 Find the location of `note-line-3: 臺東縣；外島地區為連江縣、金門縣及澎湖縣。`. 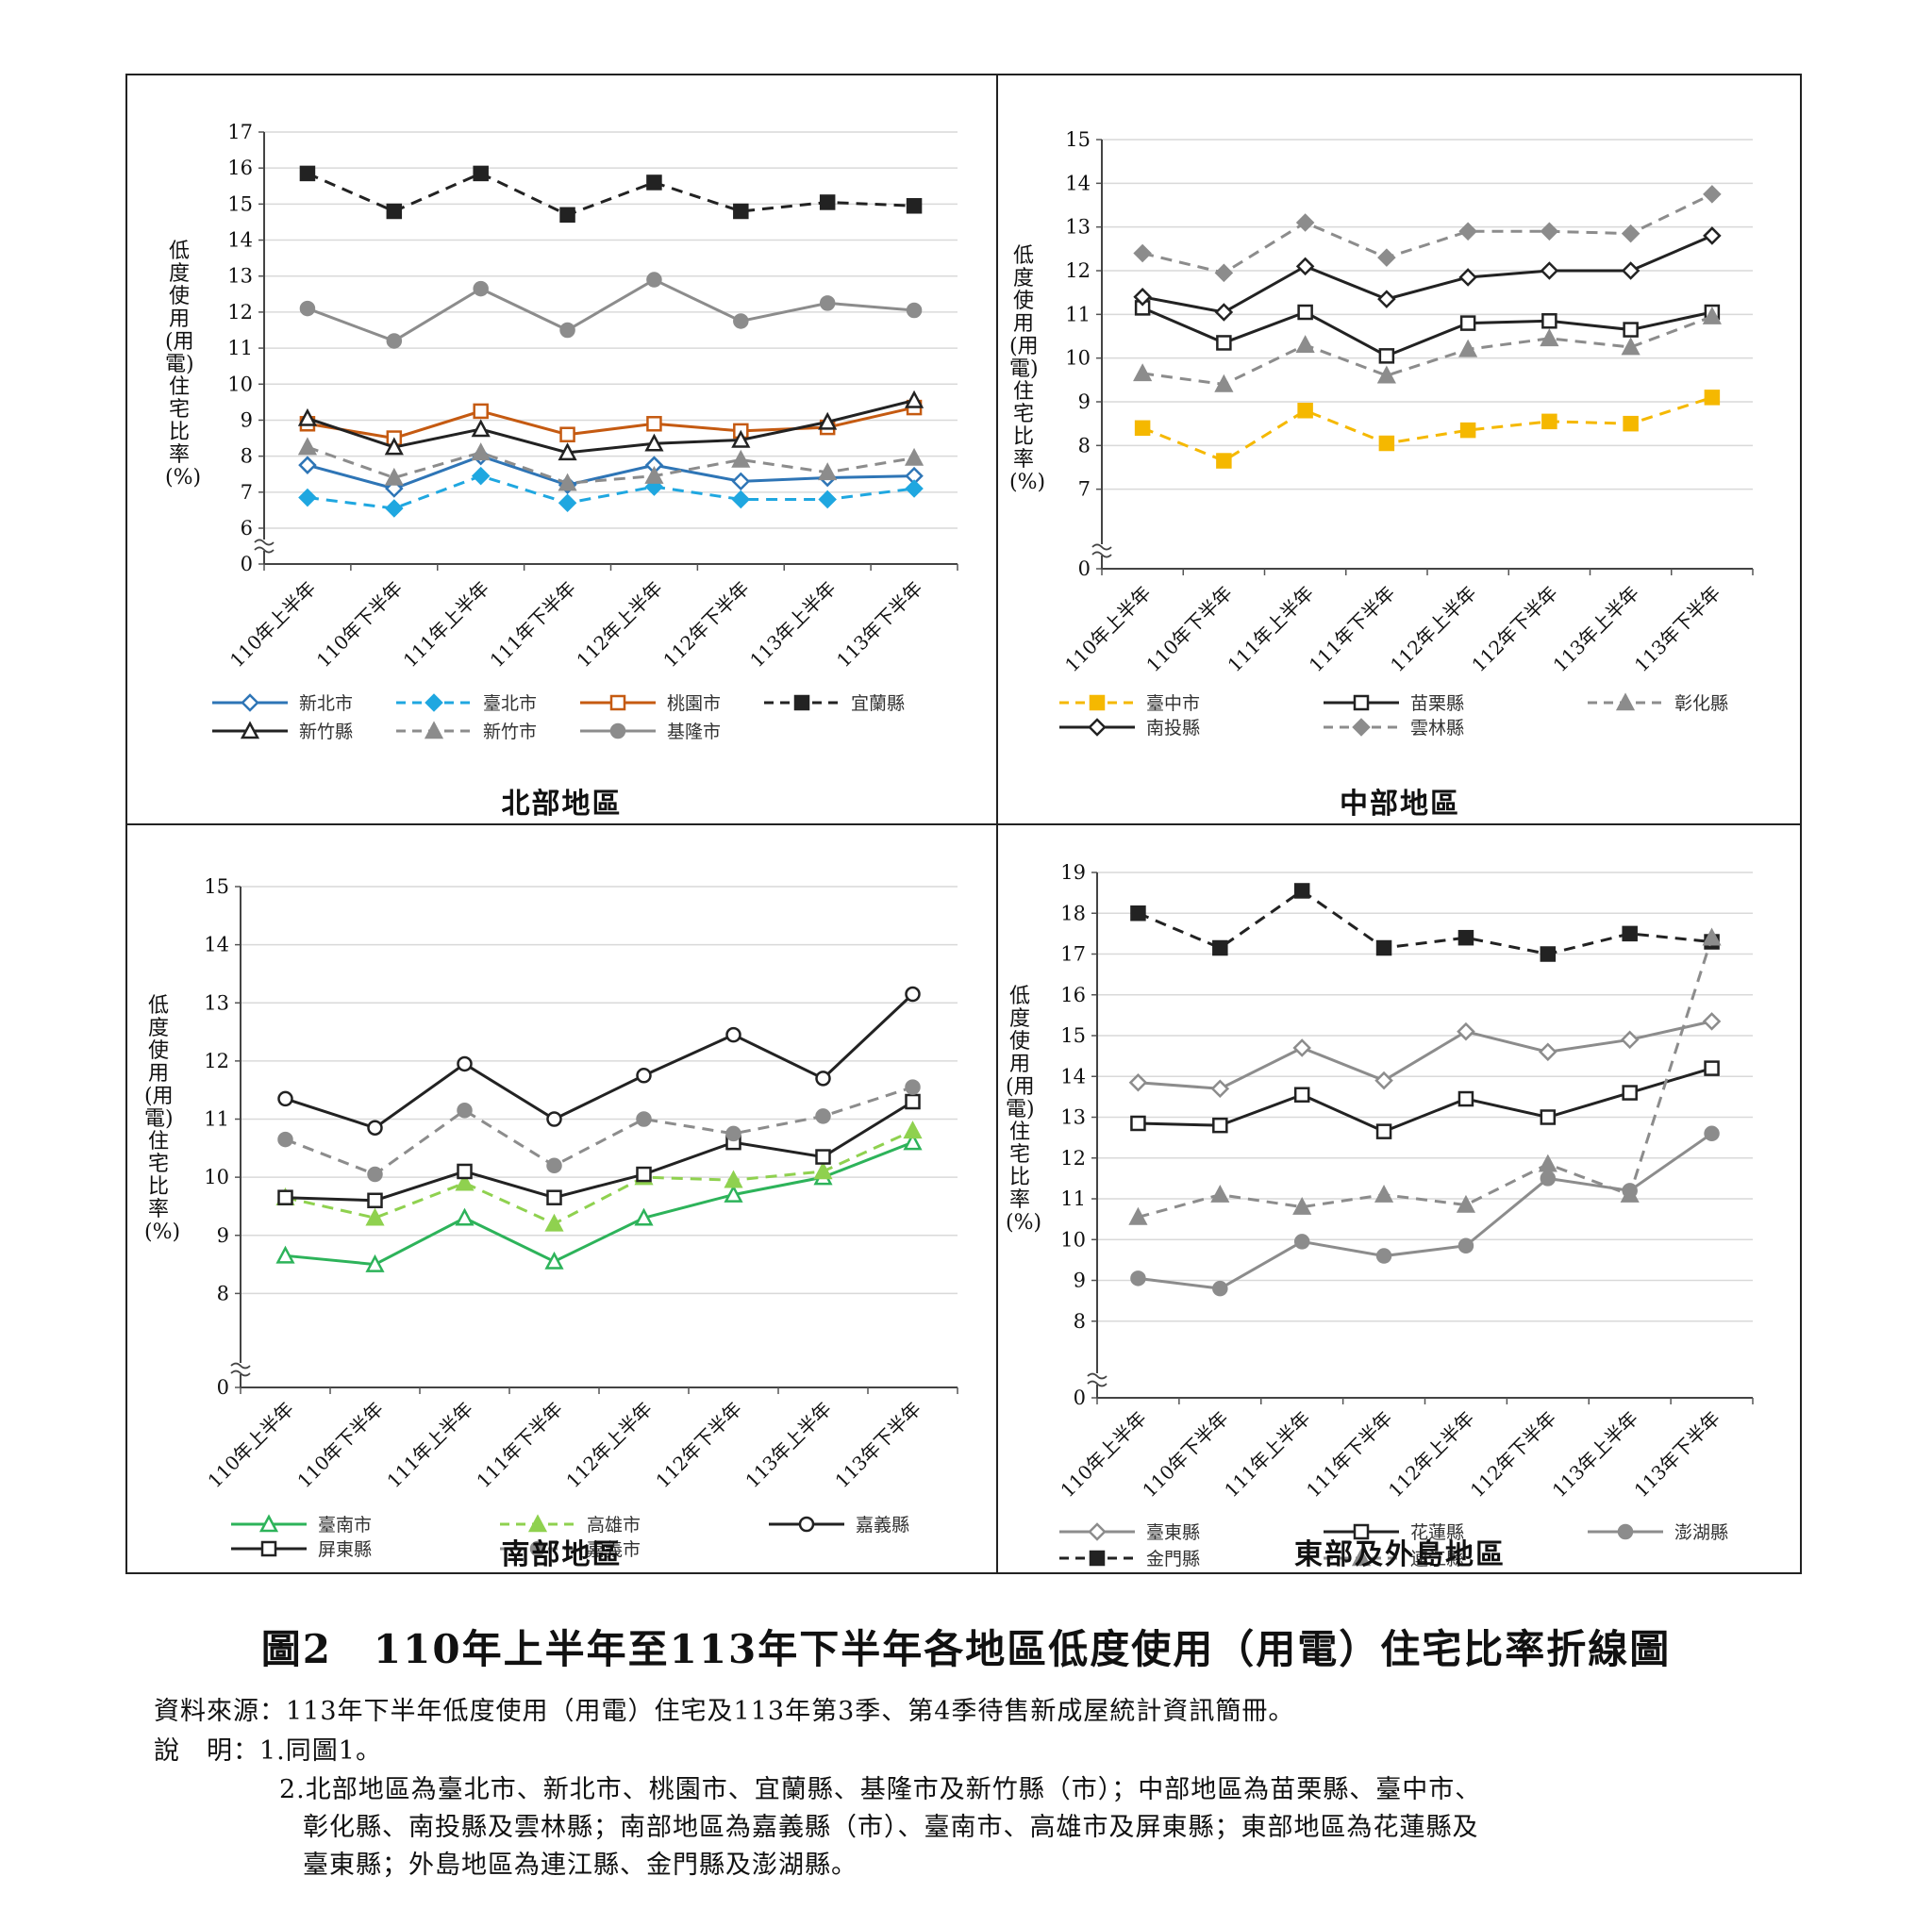

note-line-3: 臺東縣；外島地區為連江縣、金門縣及澎湖縣。 is located at coordinates (580, 1866).